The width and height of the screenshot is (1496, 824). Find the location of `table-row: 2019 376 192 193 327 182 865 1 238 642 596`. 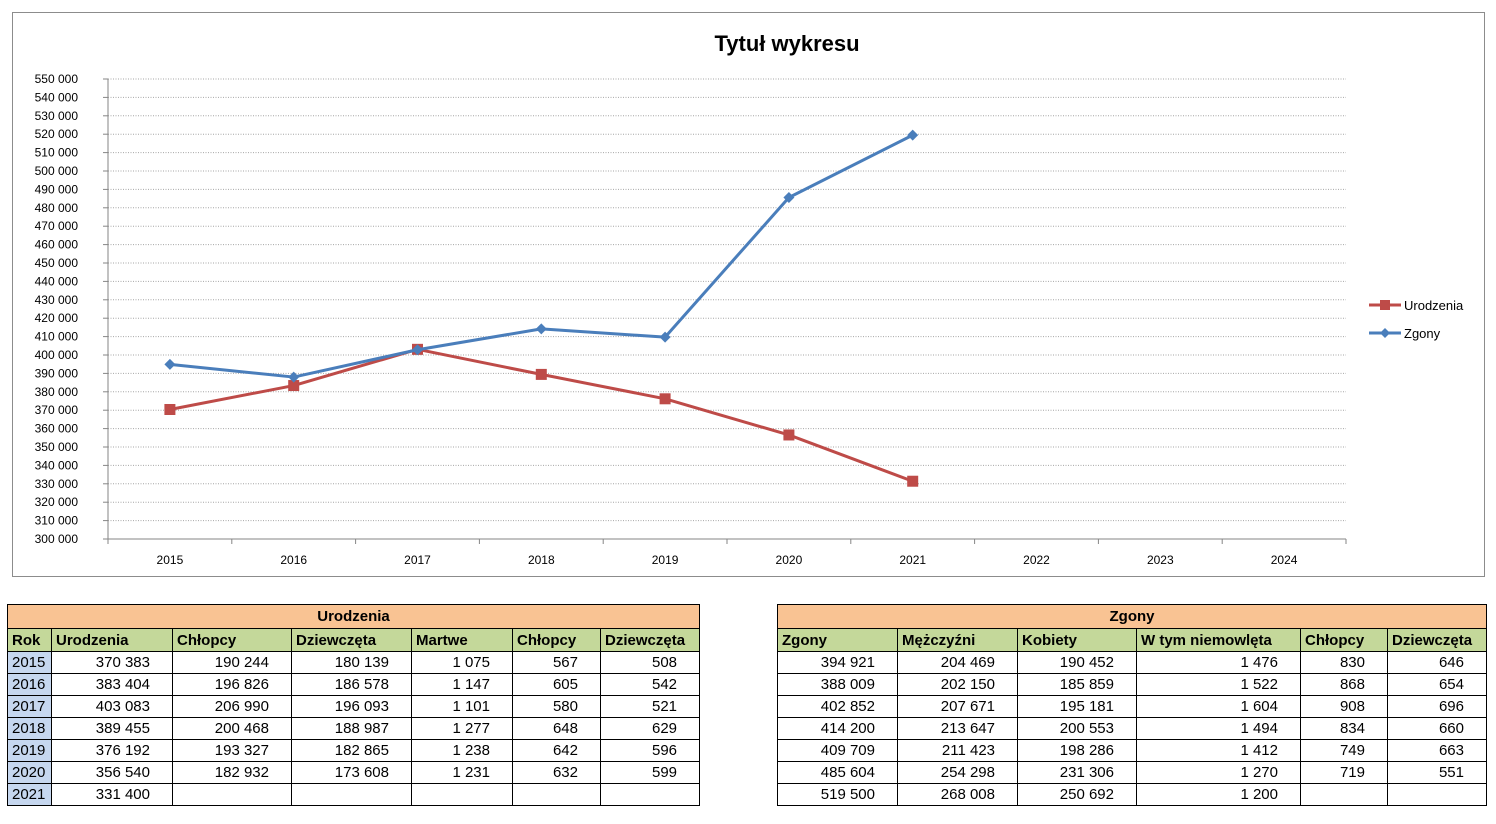

table-row: 2019 376 192 193 327 182 865 1 238 642 596 is located at coordinates (354, 750).